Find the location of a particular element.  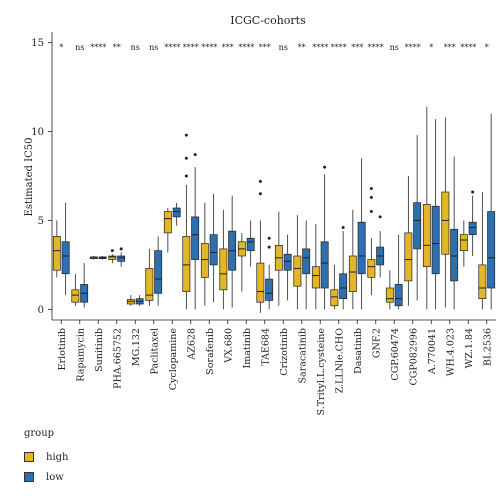

x-tick-label: CGP082996 is located at coordinates (413, 357).